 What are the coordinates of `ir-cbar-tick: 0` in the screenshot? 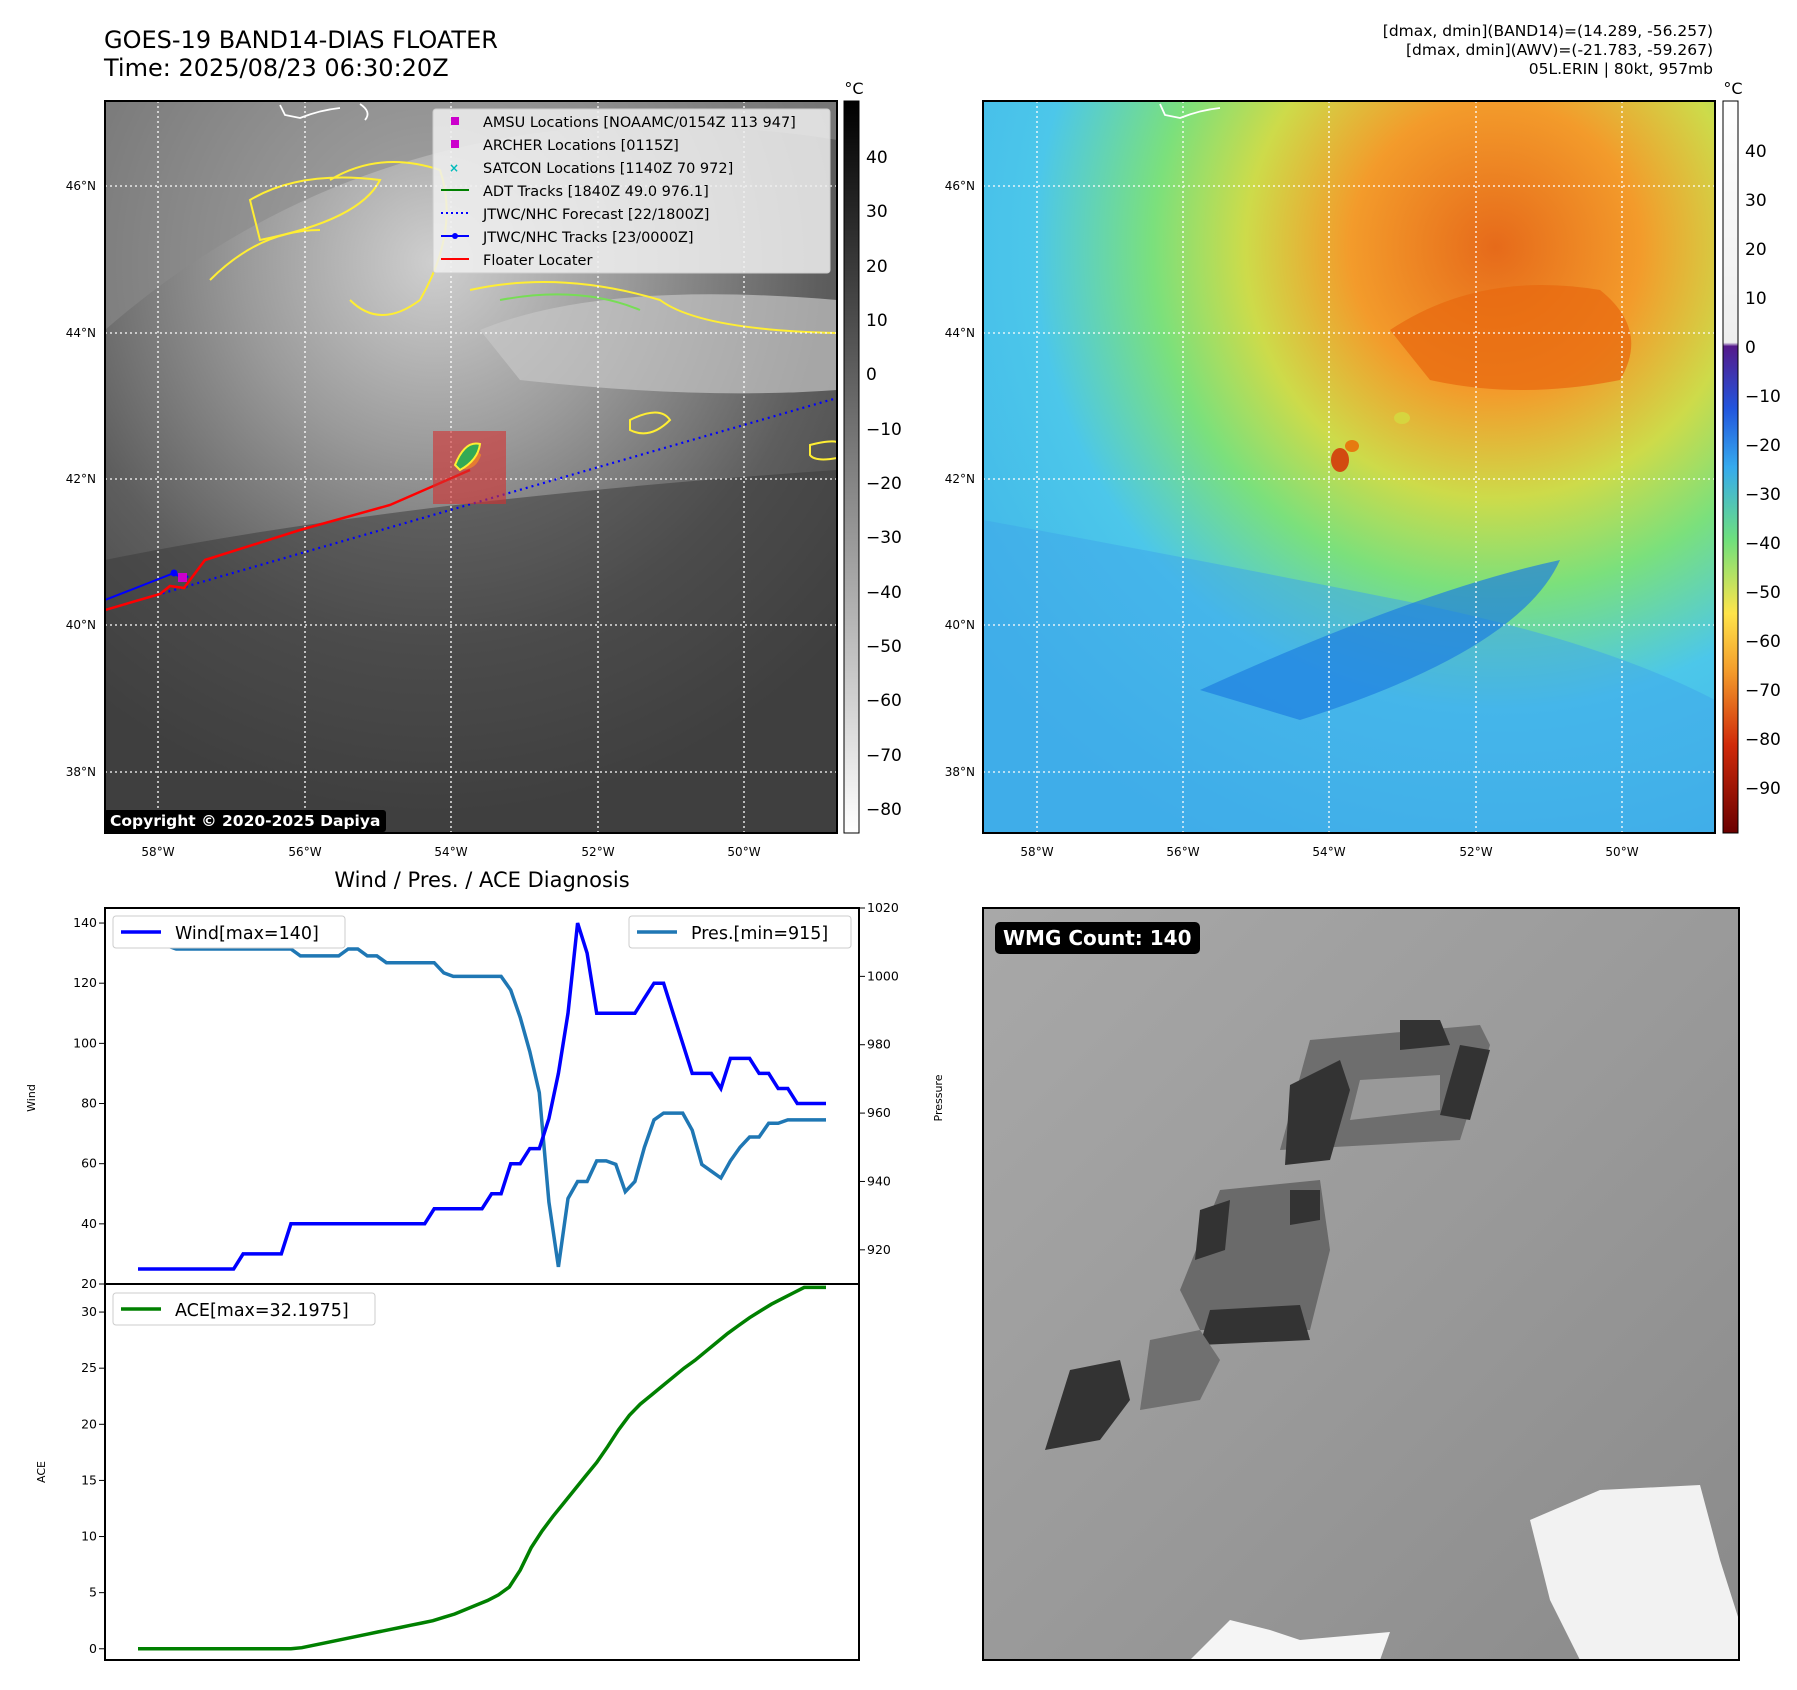 It's located at (871, 375).